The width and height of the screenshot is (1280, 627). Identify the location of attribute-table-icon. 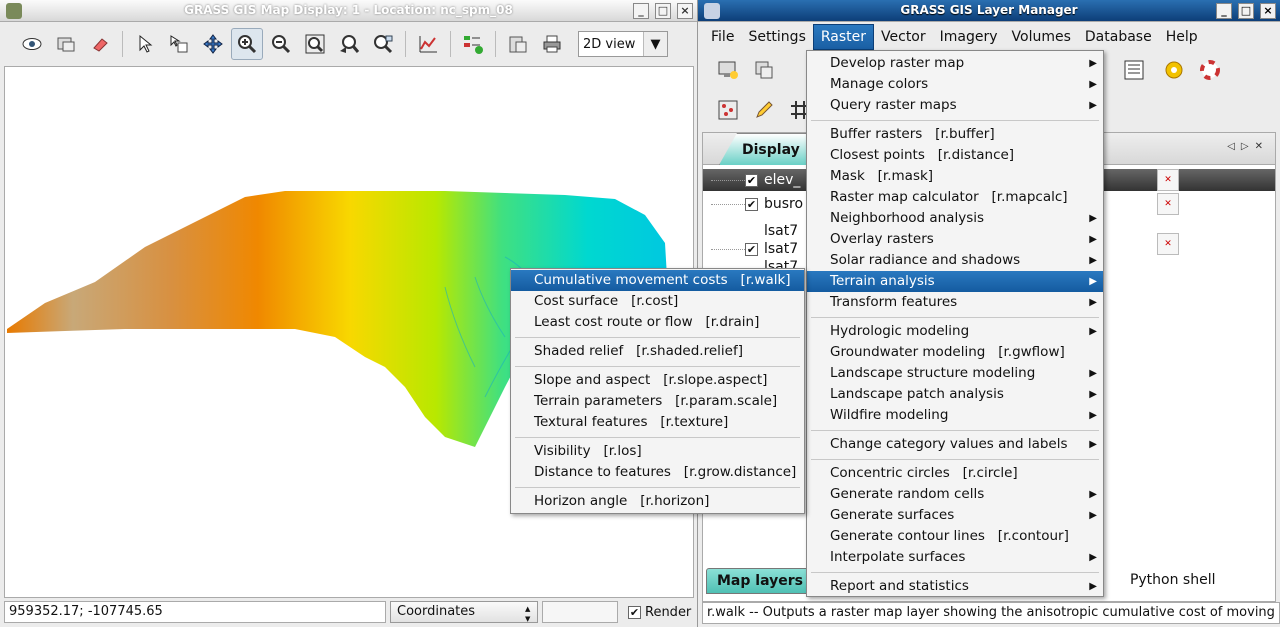
(1134, 70).